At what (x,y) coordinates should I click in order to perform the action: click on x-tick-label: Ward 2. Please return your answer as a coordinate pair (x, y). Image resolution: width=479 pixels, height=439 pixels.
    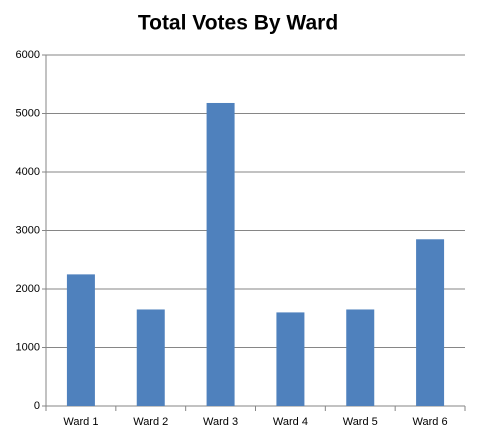
    Looking at the image, I should click on (150, 422).